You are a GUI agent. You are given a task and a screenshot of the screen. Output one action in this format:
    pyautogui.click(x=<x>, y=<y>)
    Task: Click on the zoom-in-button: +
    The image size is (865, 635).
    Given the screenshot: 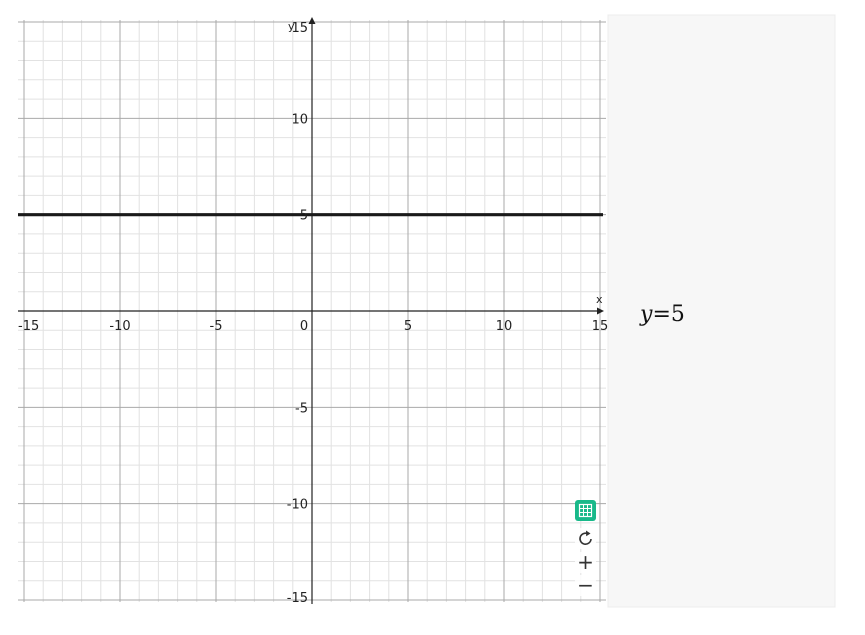 What is the action you would take?
    pyautogui.click(x=585, y=562)
    